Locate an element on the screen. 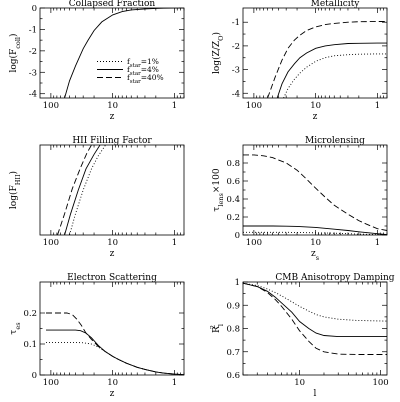 This screenshot has width=400, height=402. panel-metallicity: 100 10 1 -1 -2 -3 -4 Metallicity z log(Z/ZO) is located at coordinates (299, 61).